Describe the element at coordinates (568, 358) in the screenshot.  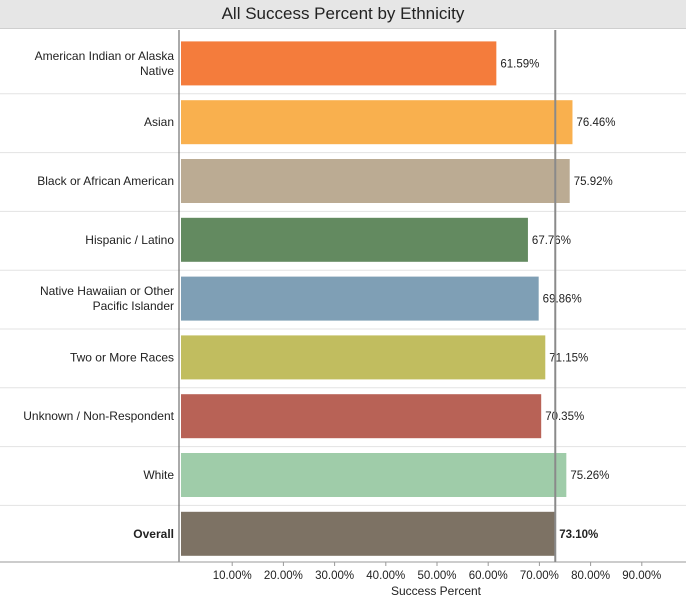
I see `value-label: 71.15%` at that location.